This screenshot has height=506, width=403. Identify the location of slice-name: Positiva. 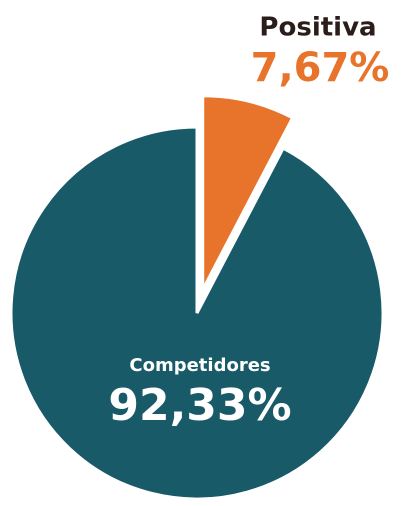
(317, 28).